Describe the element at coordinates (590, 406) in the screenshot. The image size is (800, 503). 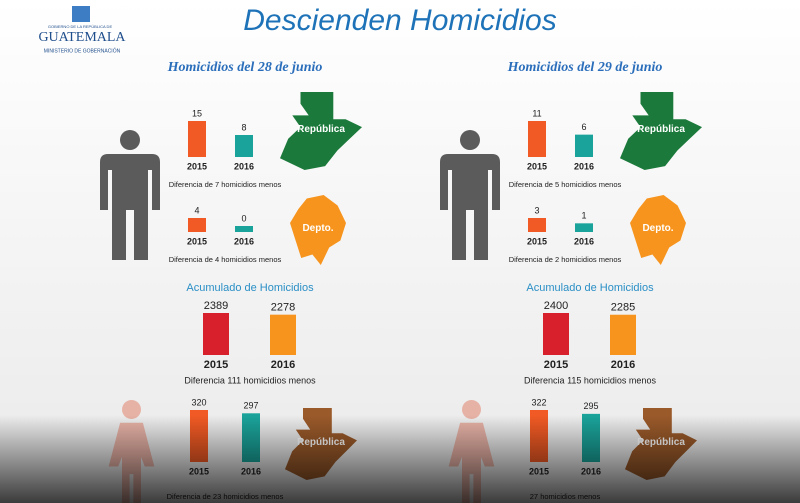
I see `label: 295` at that location.